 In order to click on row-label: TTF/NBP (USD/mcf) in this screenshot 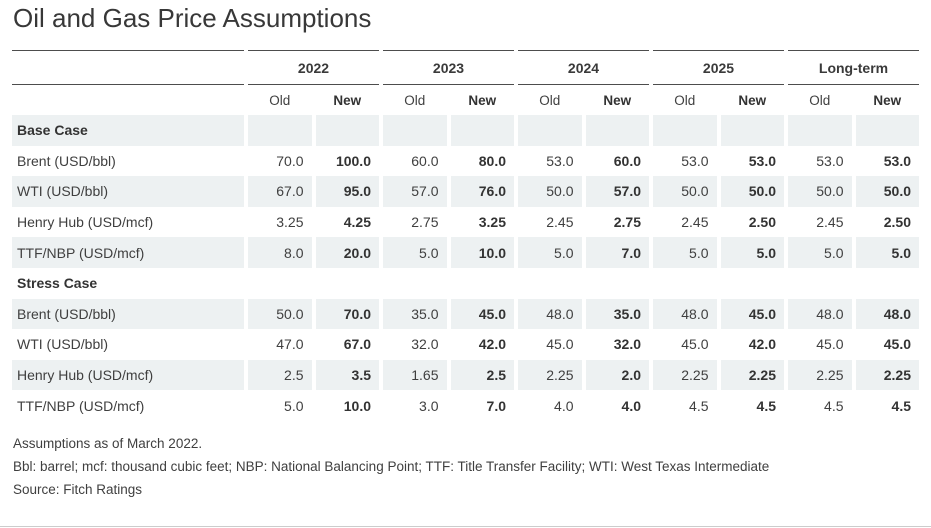, I will do `click(81, 405)`.